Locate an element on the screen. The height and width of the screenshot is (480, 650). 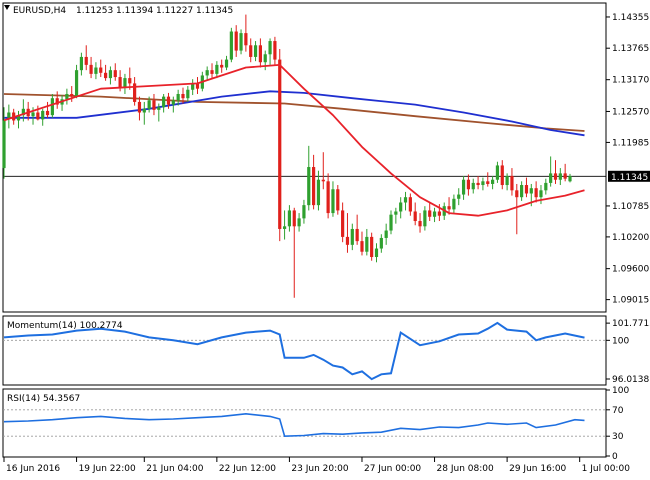
rsi-axis-label: 30 is located at coordinates (618, 437).